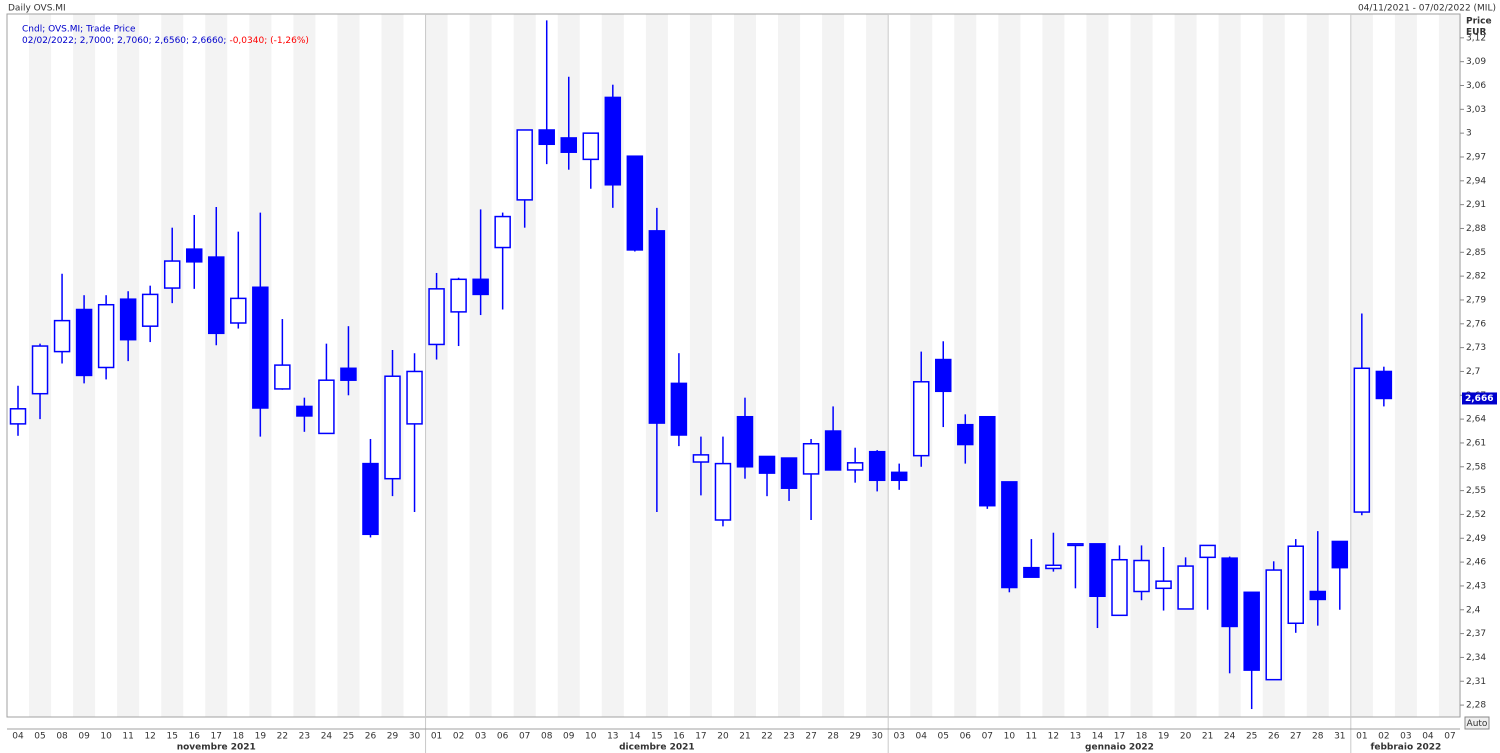 Image resolution: width=1500 pixels, height=753 pixels. What do you see at coordinates (700, 737) in the screenshot?
I see `x-tick-label: 17` at bounding box center [700, 737].